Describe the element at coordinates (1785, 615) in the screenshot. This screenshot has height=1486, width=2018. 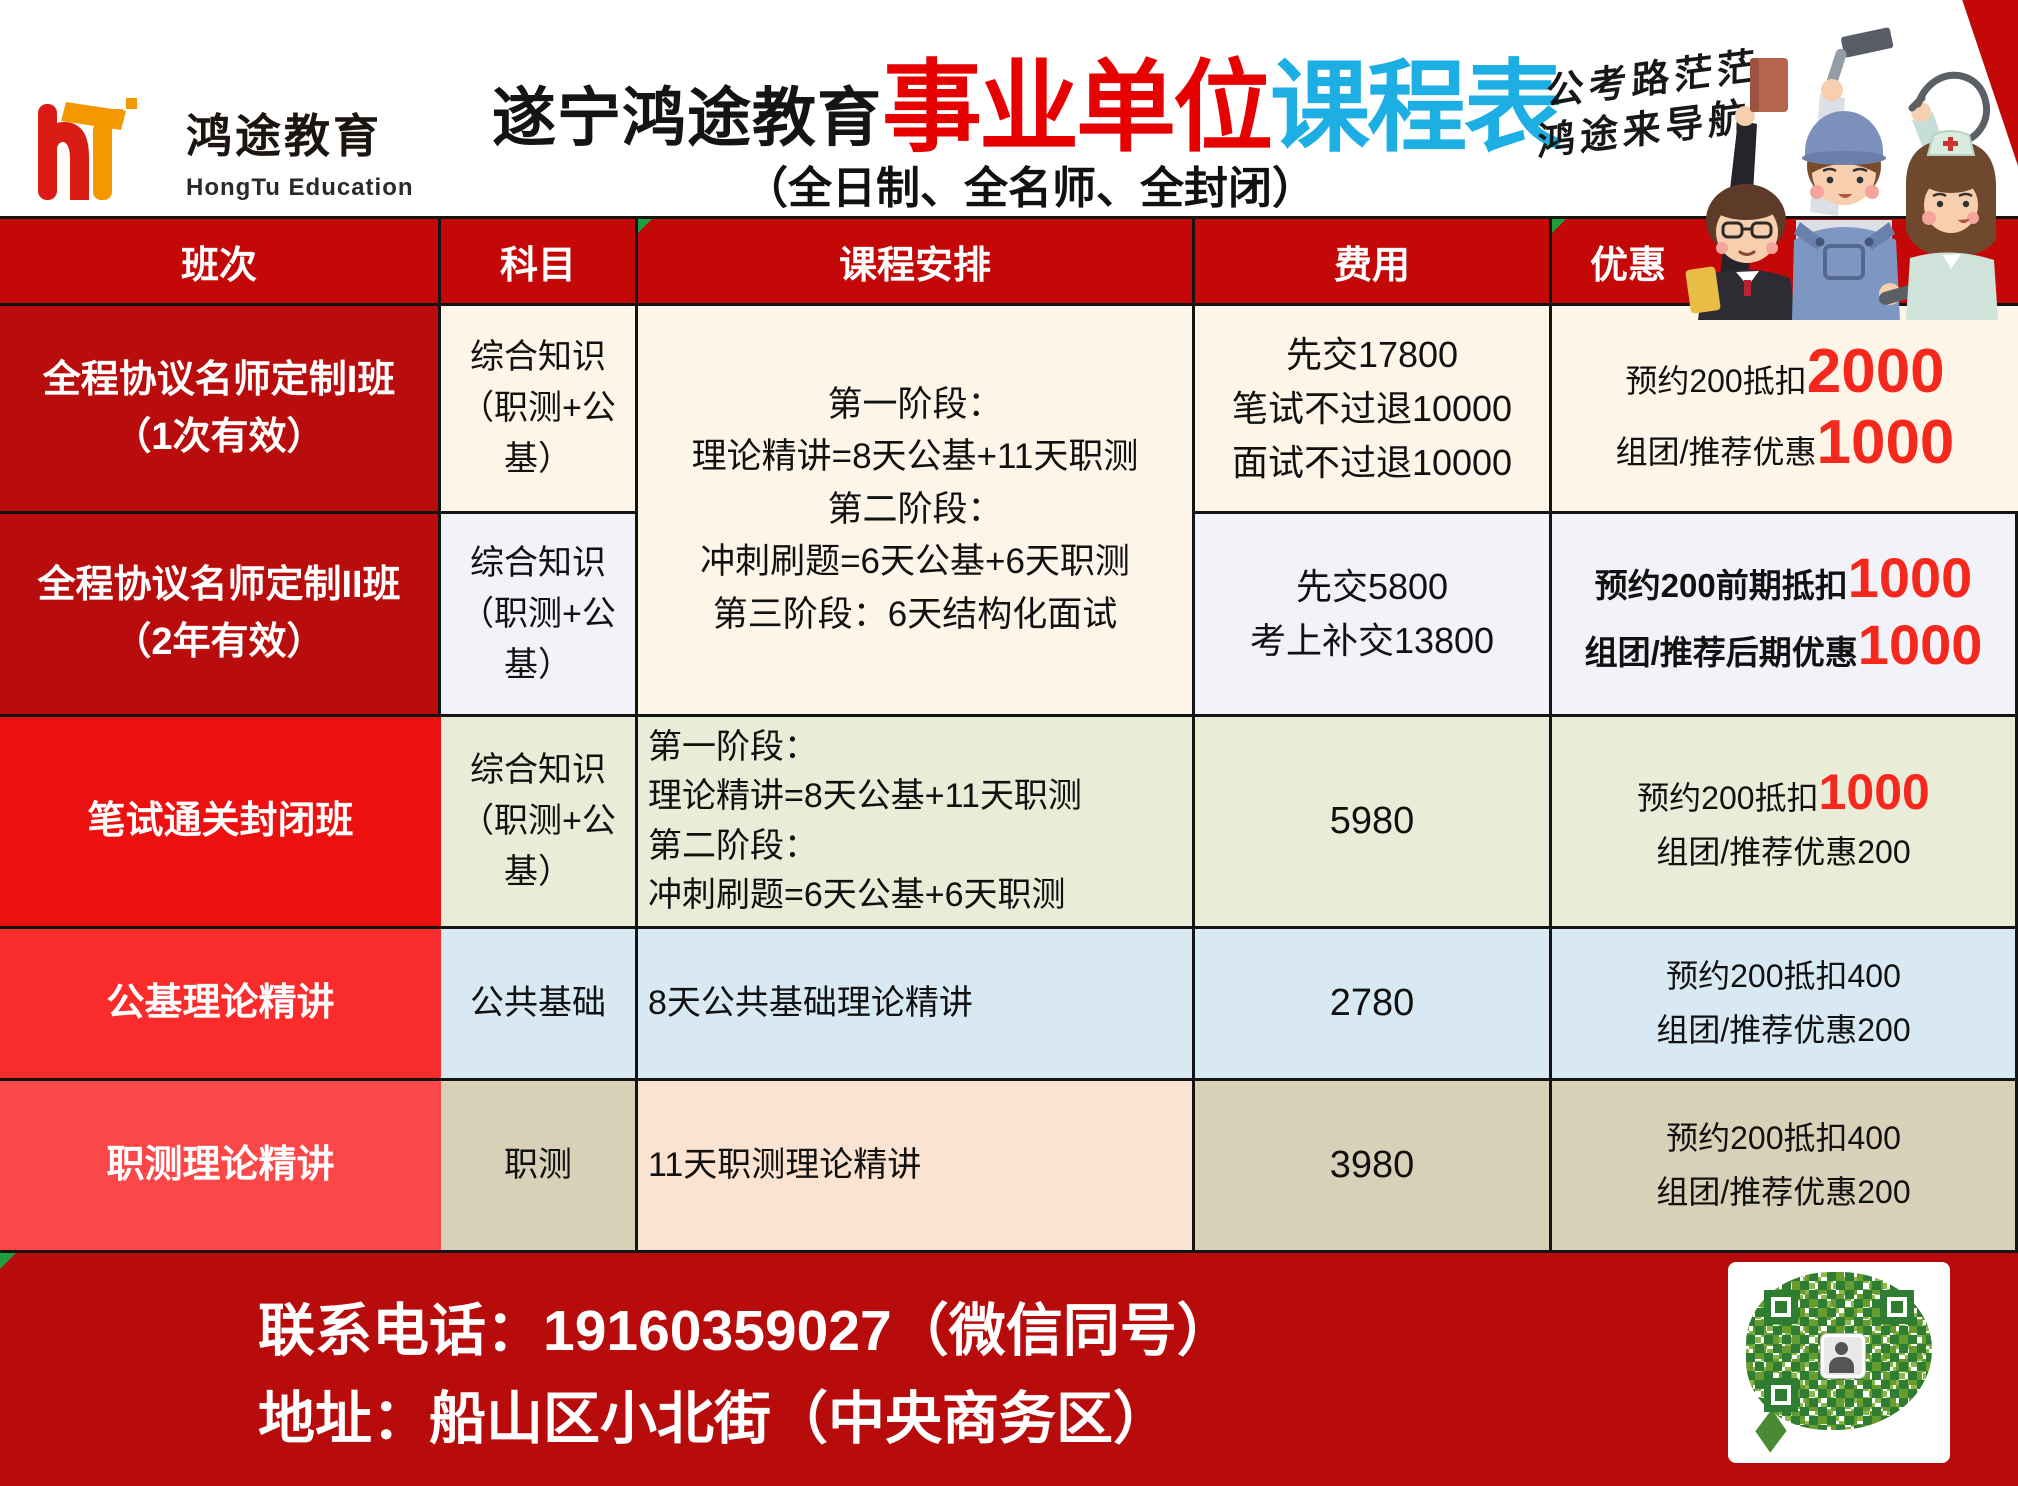
I see `offer-cell: 预约200前期抵扣 1000 组团/推荐后期优惠 1000` at that location.